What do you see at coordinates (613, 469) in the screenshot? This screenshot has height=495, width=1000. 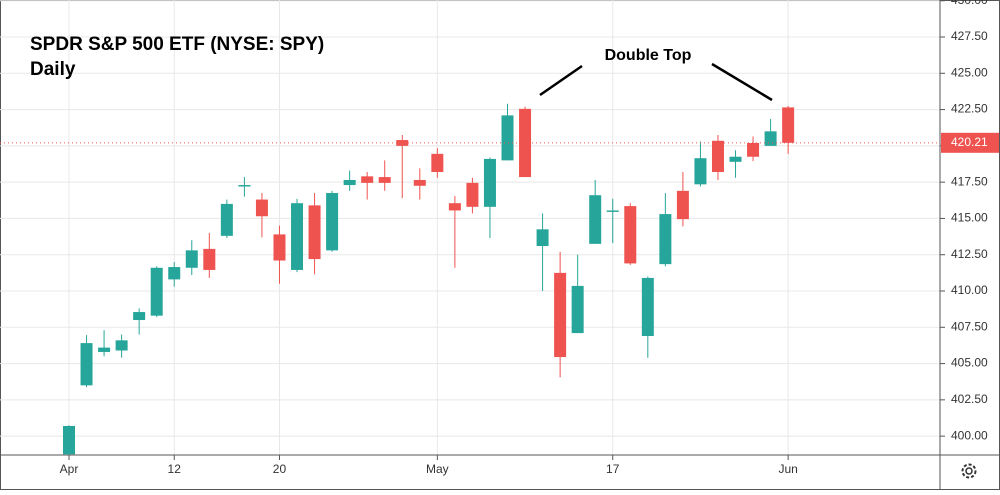 I see `x-tick-label: 17` at bounding box center [613, 469].